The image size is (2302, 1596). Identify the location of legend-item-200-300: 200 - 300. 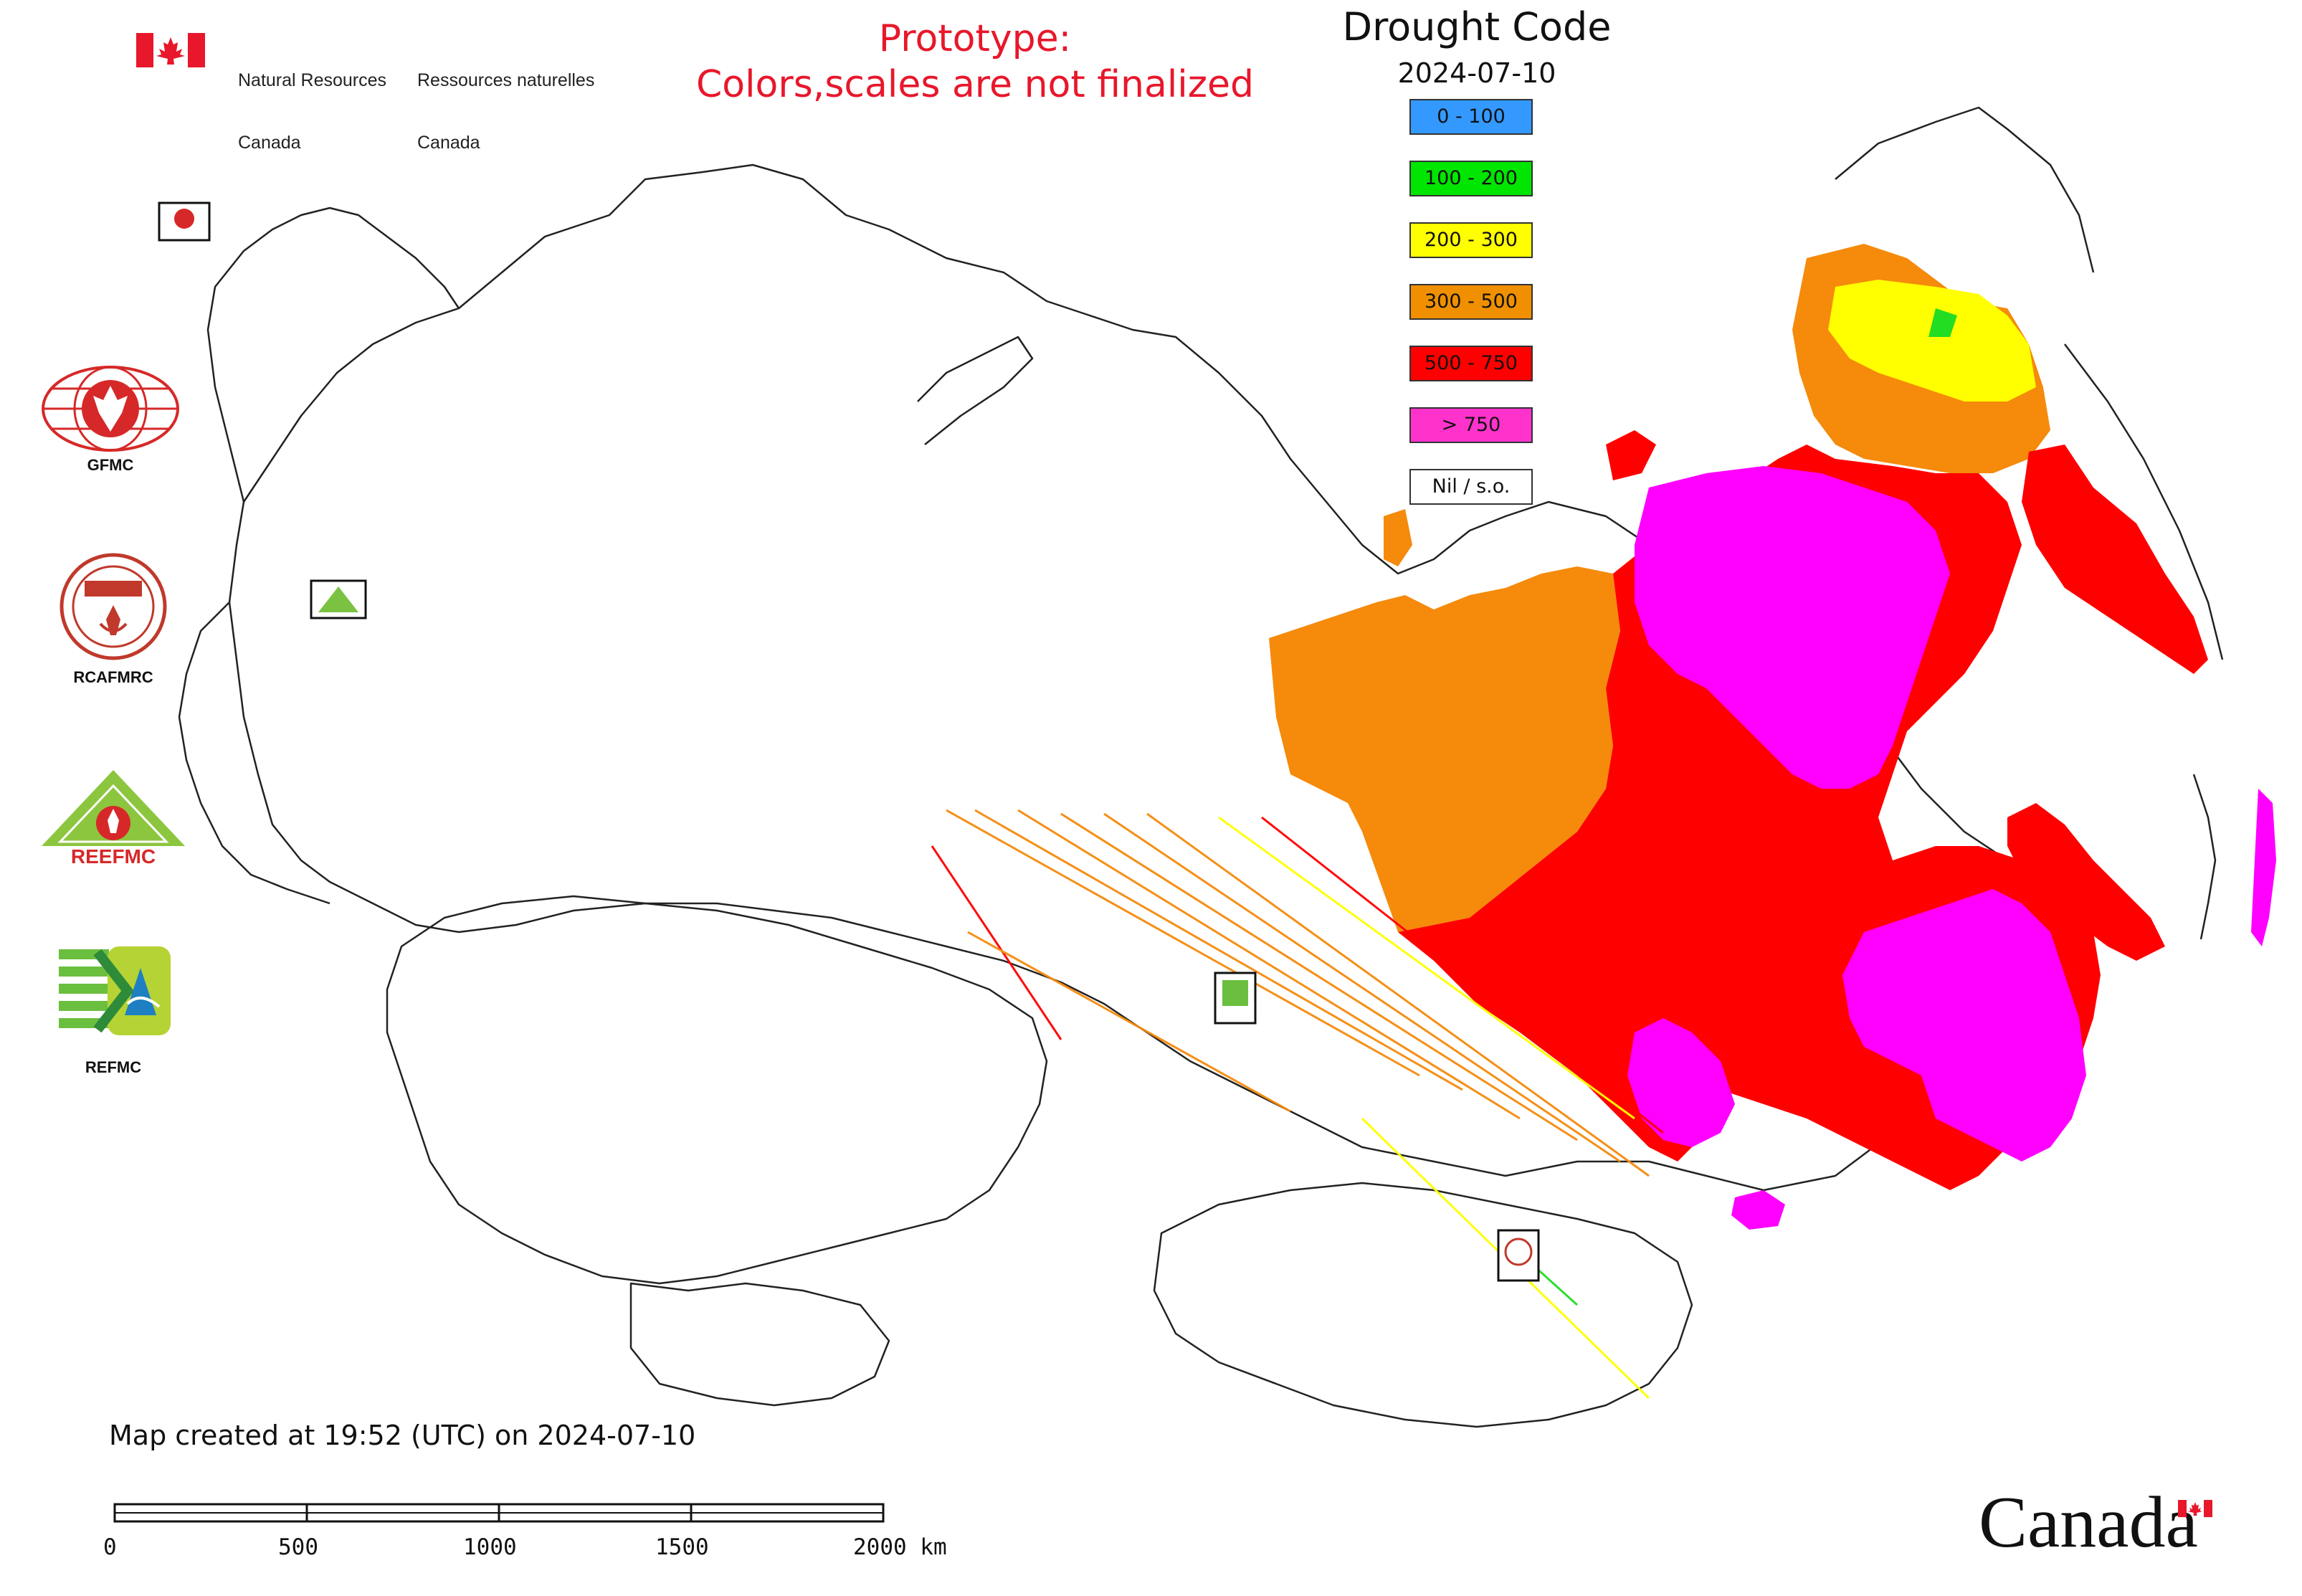
(1471, 240).